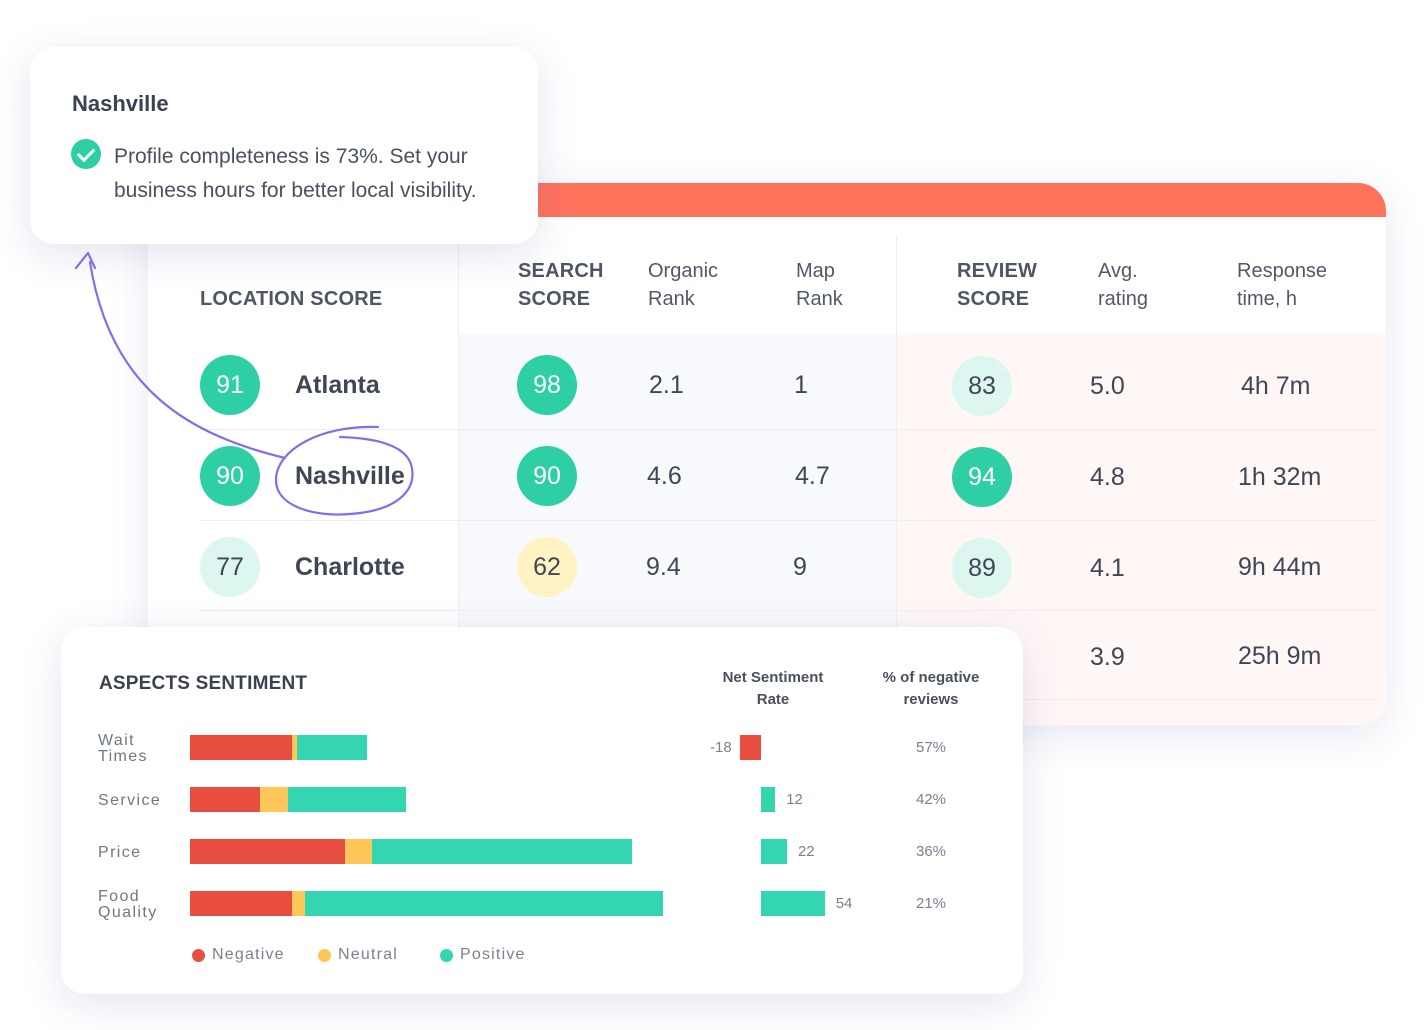  Describe the element at coordinates (547, 385) in the screenshot. I see `search-score-badge: 98` at that location.